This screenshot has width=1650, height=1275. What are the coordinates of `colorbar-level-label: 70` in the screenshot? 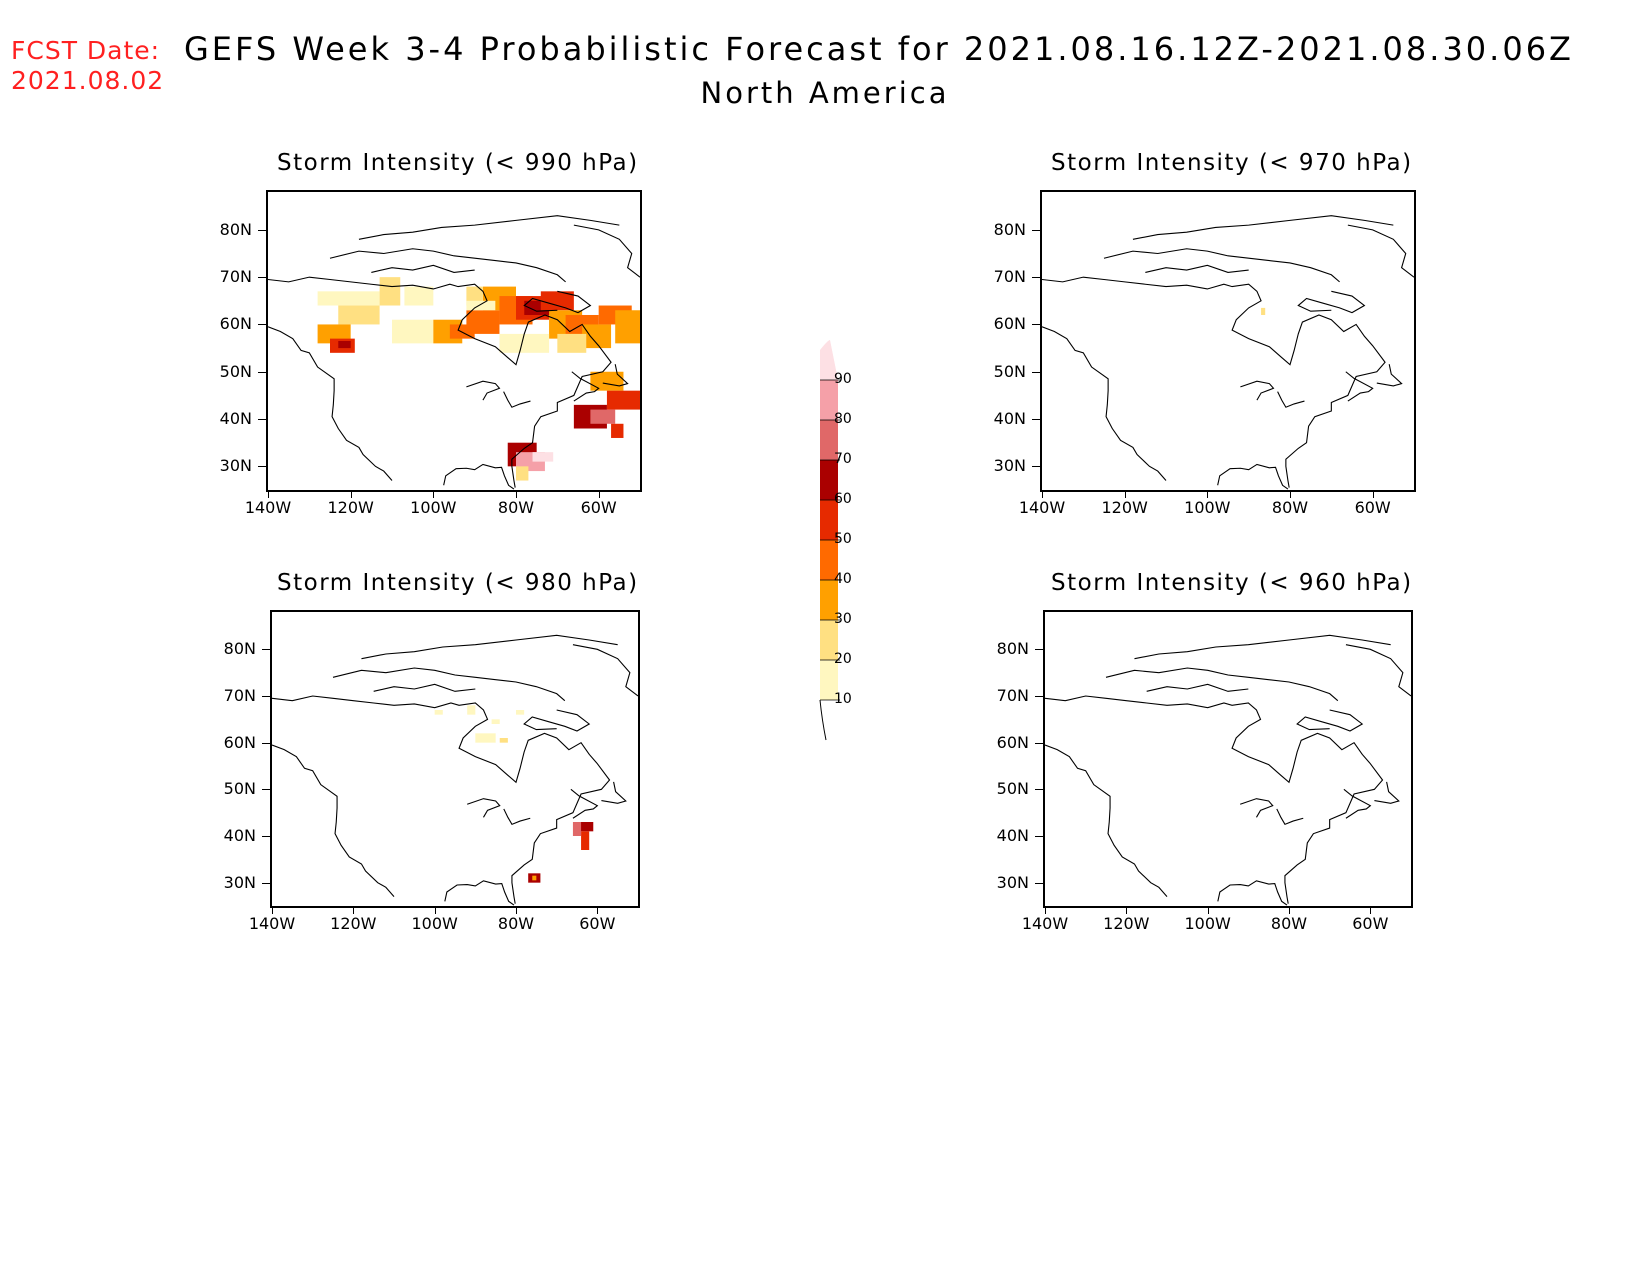 It's located at (843, 459).